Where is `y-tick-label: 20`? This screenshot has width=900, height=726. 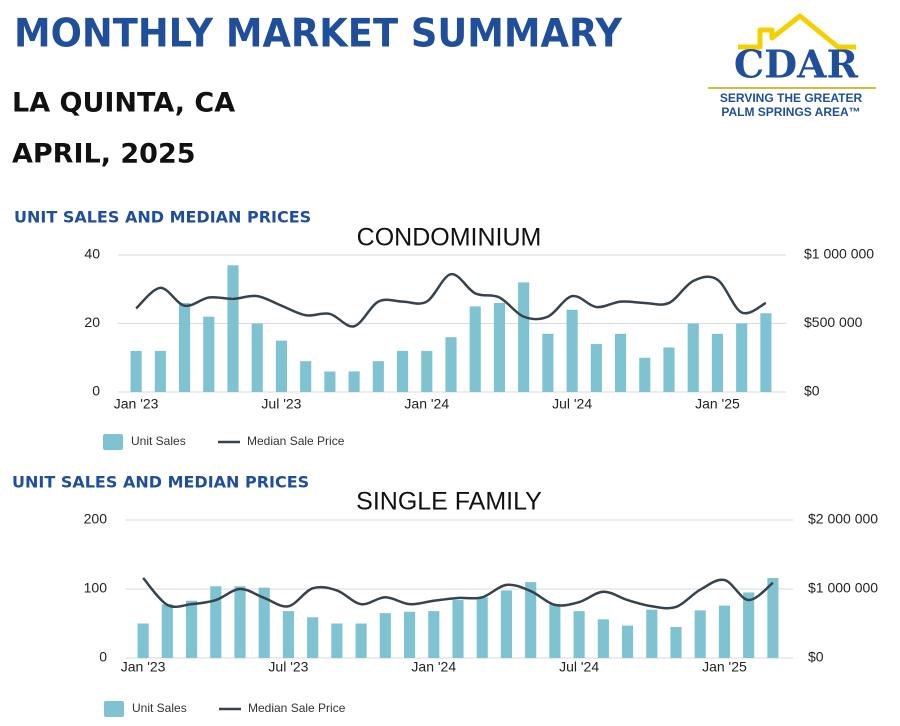
y-tick-label: 20 is located at coordinates (92, 322).